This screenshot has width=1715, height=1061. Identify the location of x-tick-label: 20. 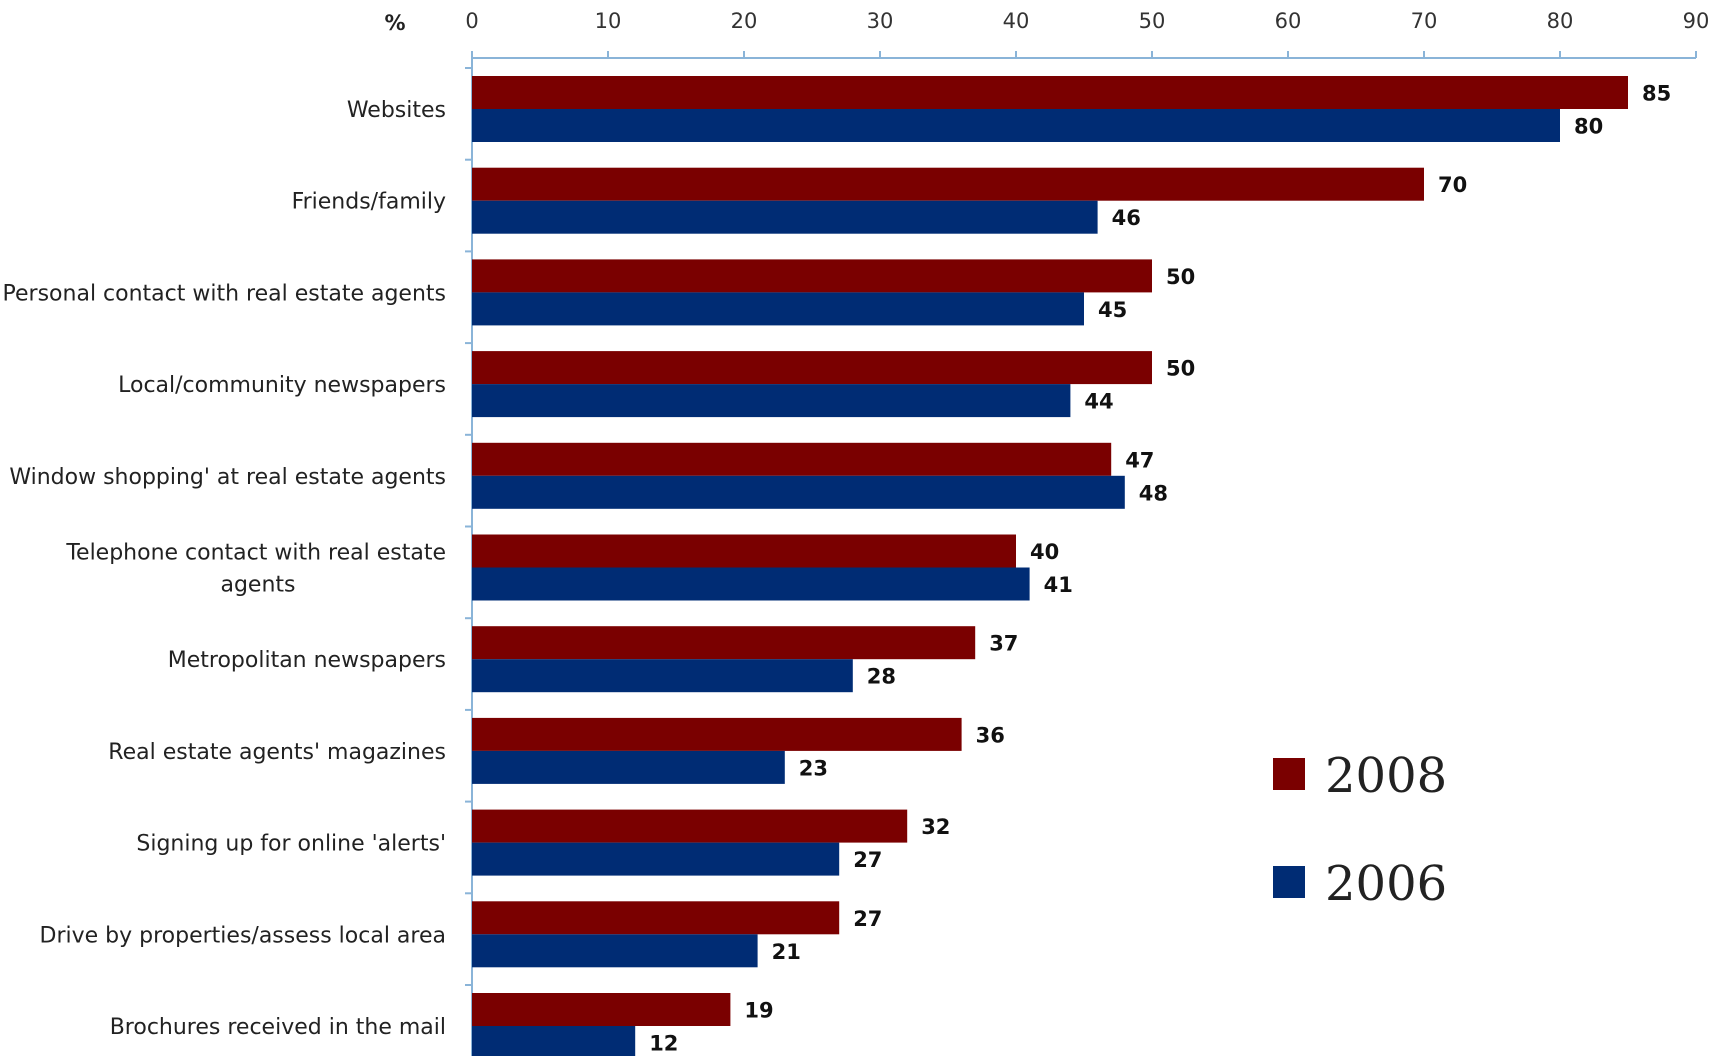
(744, 21).